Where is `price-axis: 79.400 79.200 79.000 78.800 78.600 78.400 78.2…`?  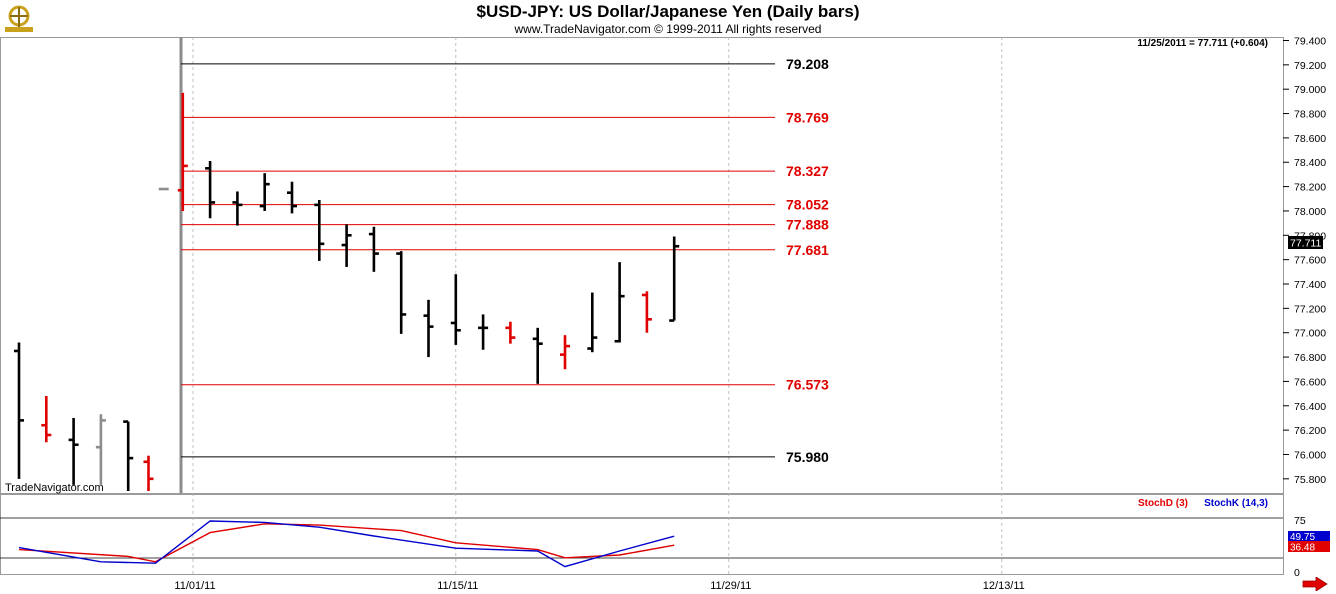 price-axis: 79.400 79.200 79.000 78.800 78.600 78.400 78.2… is located at coordinates (1304, 260).